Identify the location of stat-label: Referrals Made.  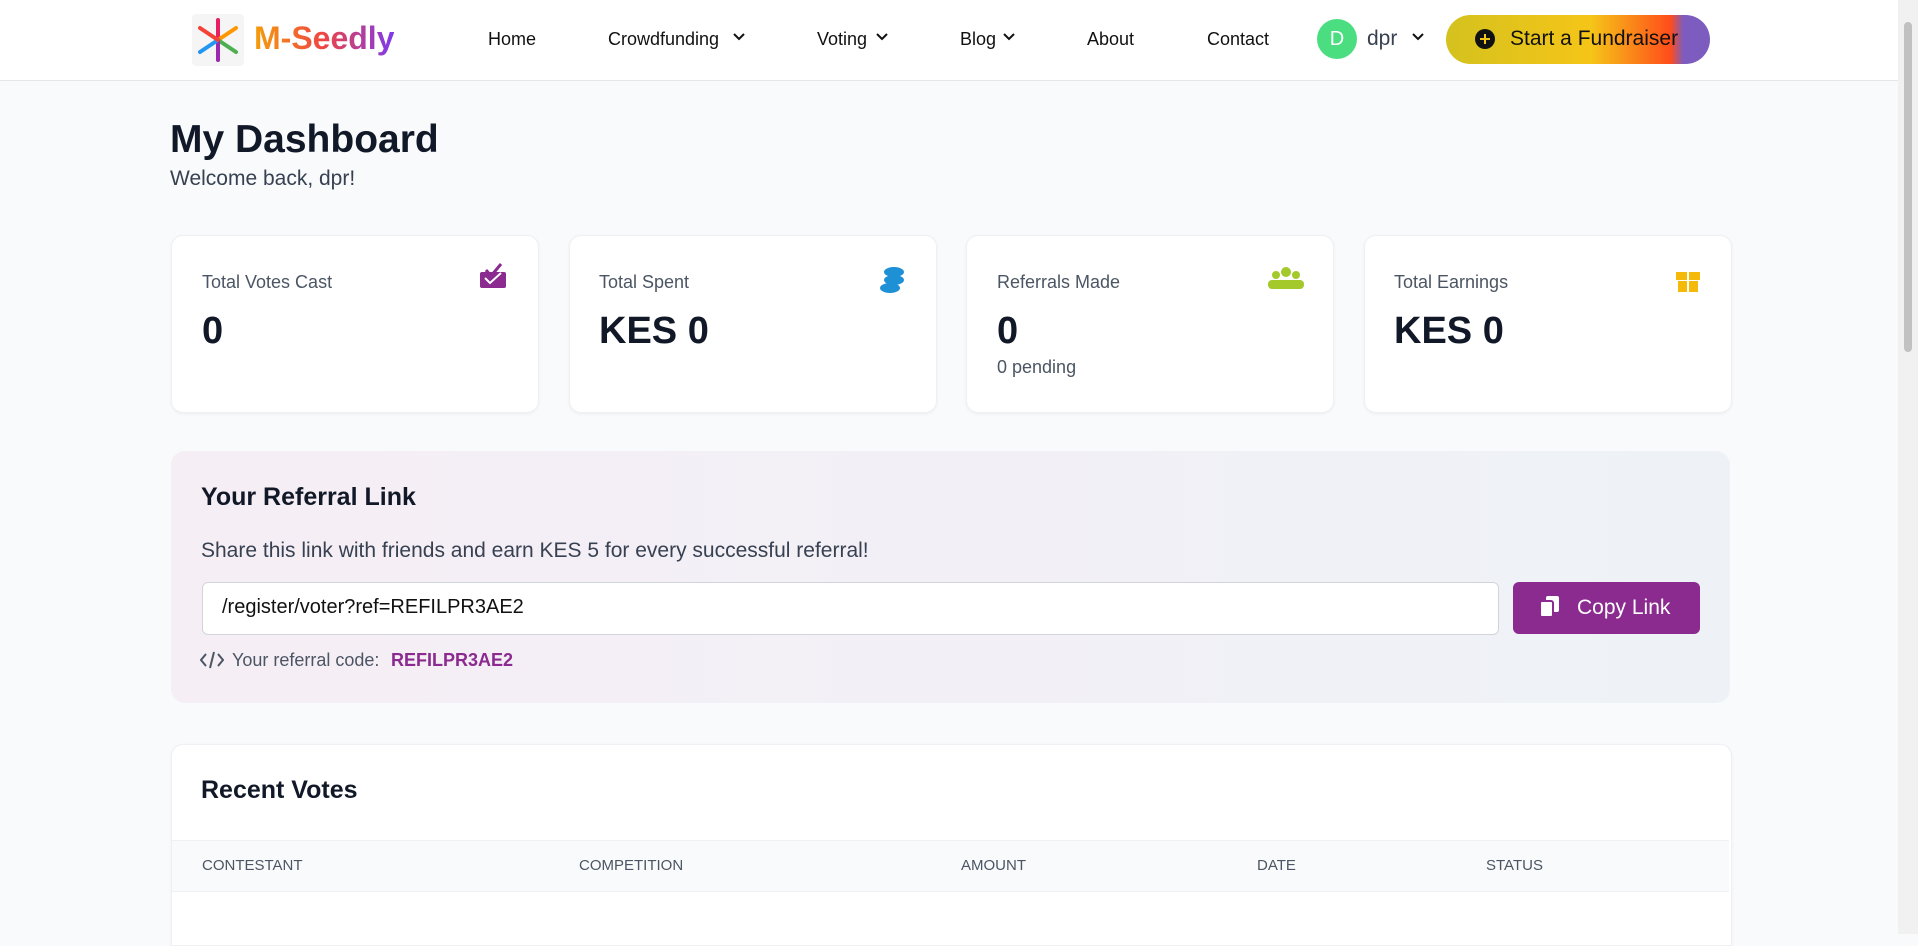
(1059, 282).